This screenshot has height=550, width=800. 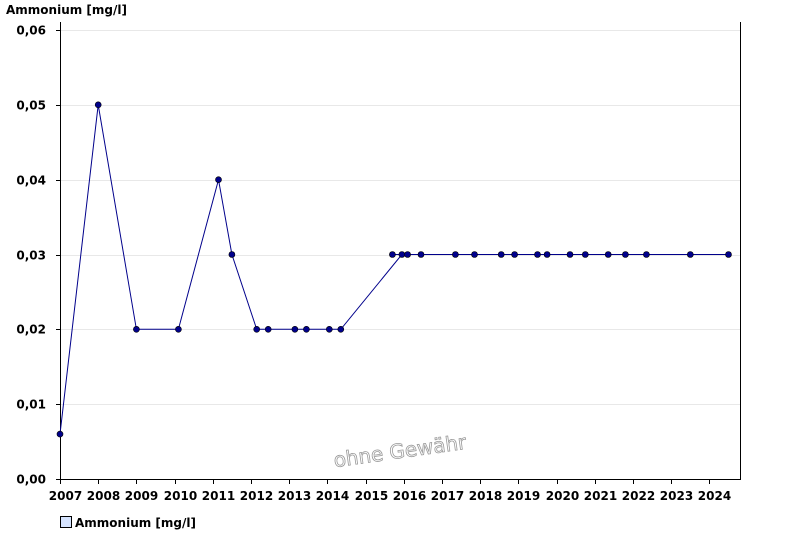 What do you see at coordinates (332, 496) in the screenshot?
I see `x-tick-label: 2014` at bounding box center [332, 496].